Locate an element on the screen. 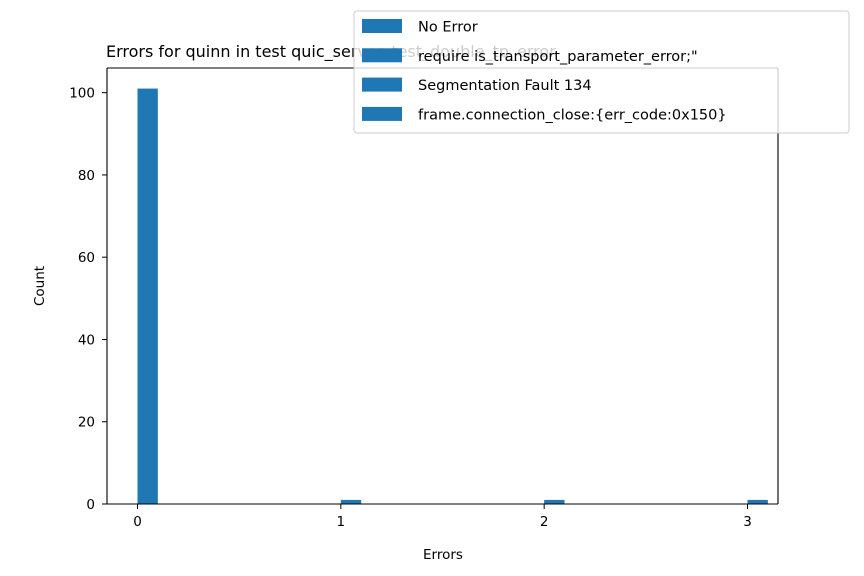 This screenshot has height=576, width=864. x-axis-label: Errors is located at coordinates (443, 555).